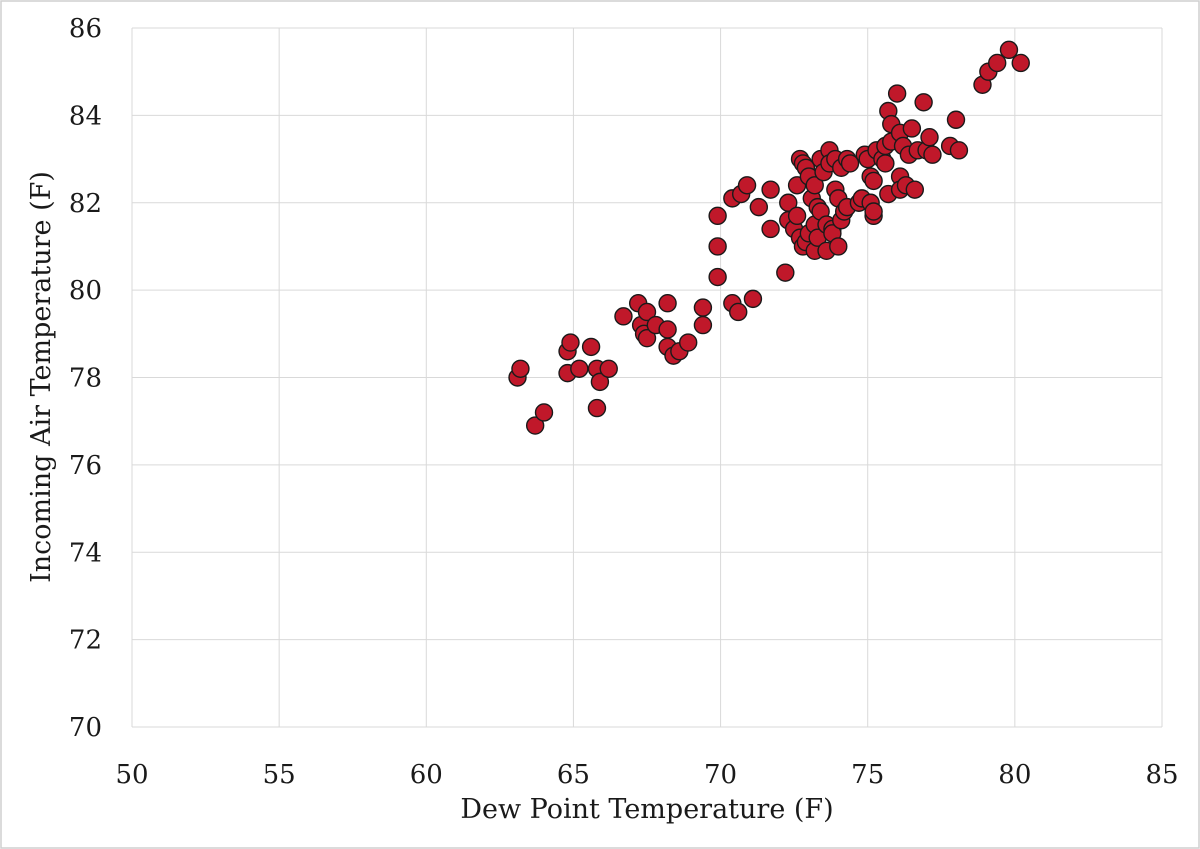 This screenshot has width=1200, height=849. Describe the element at coordinates (1014, 775) in the screenshot. I see `x-tick-label: 80` at that location.